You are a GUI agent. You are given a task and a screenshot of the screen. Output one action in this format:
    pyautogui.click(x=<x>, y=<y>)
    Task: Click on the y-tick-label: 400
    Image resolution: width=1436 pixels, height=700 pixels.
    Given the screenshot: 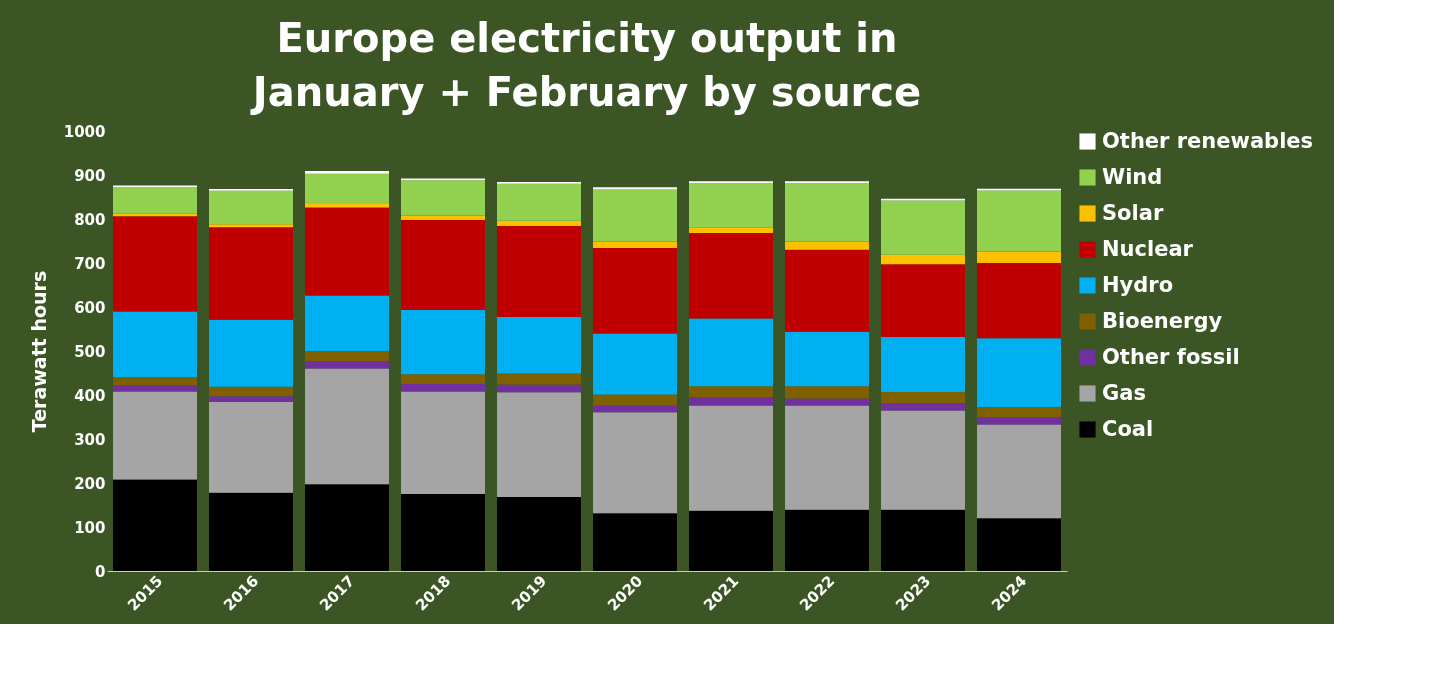 What is the action you would take?
    pyautogui.click(x=90, y=395)
    